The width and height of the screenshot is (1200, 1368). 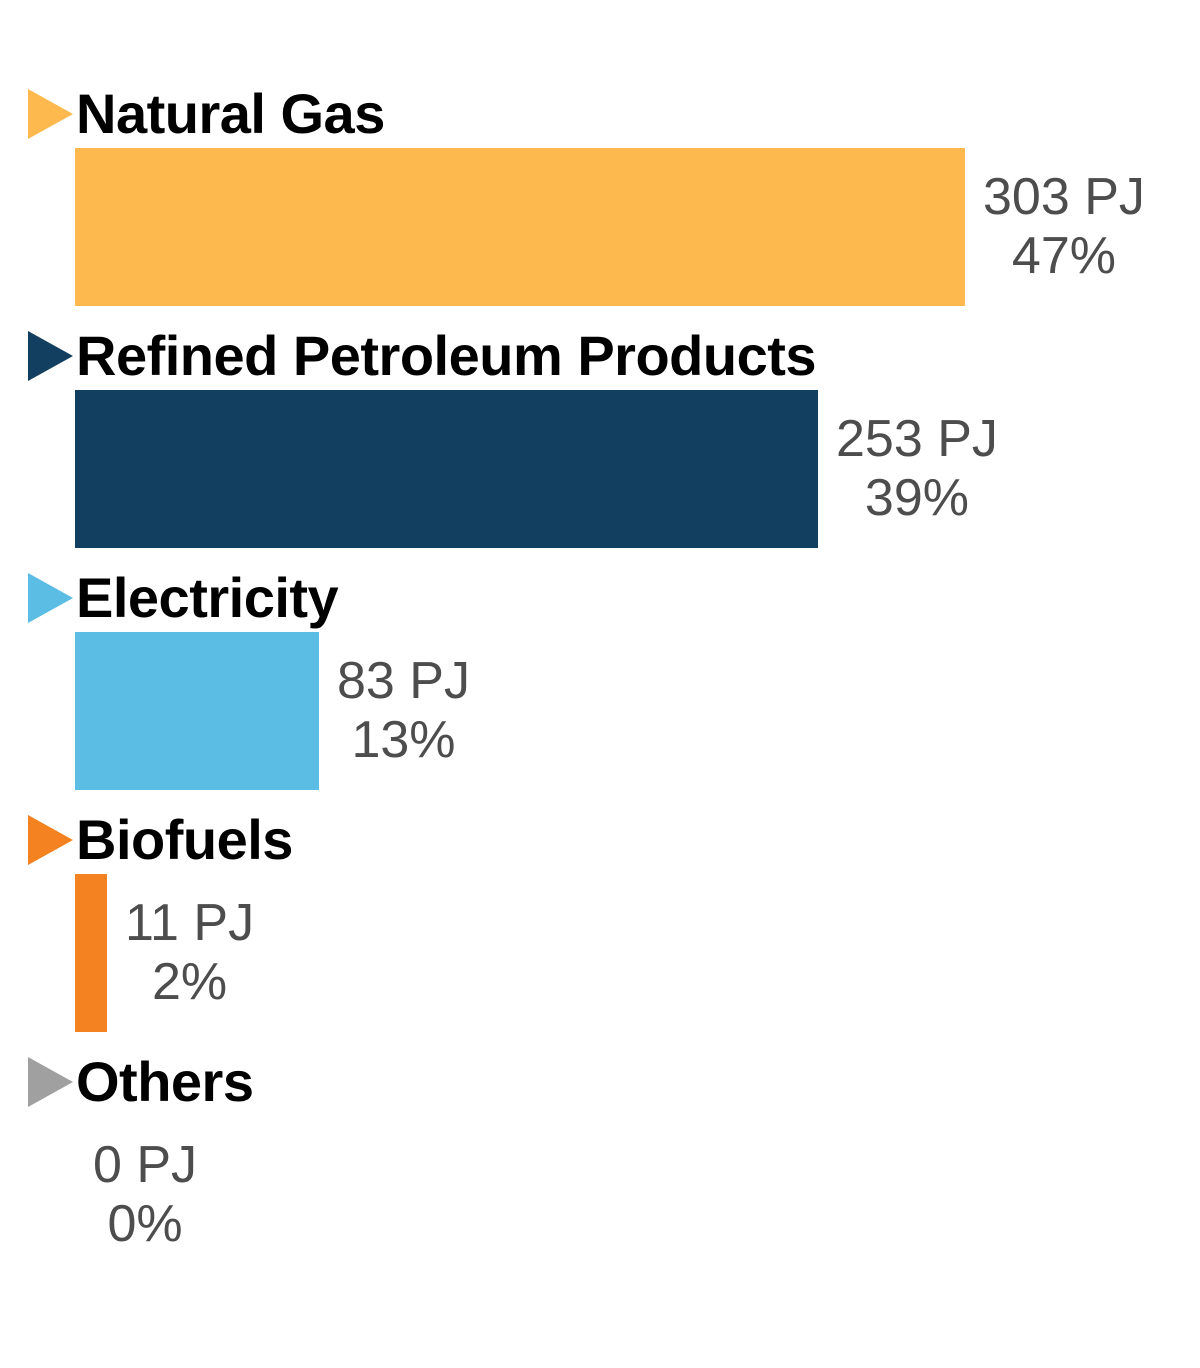 I want to click on value-annotation-electricity: 83 PJ 13%, so click(x=403, y=711).